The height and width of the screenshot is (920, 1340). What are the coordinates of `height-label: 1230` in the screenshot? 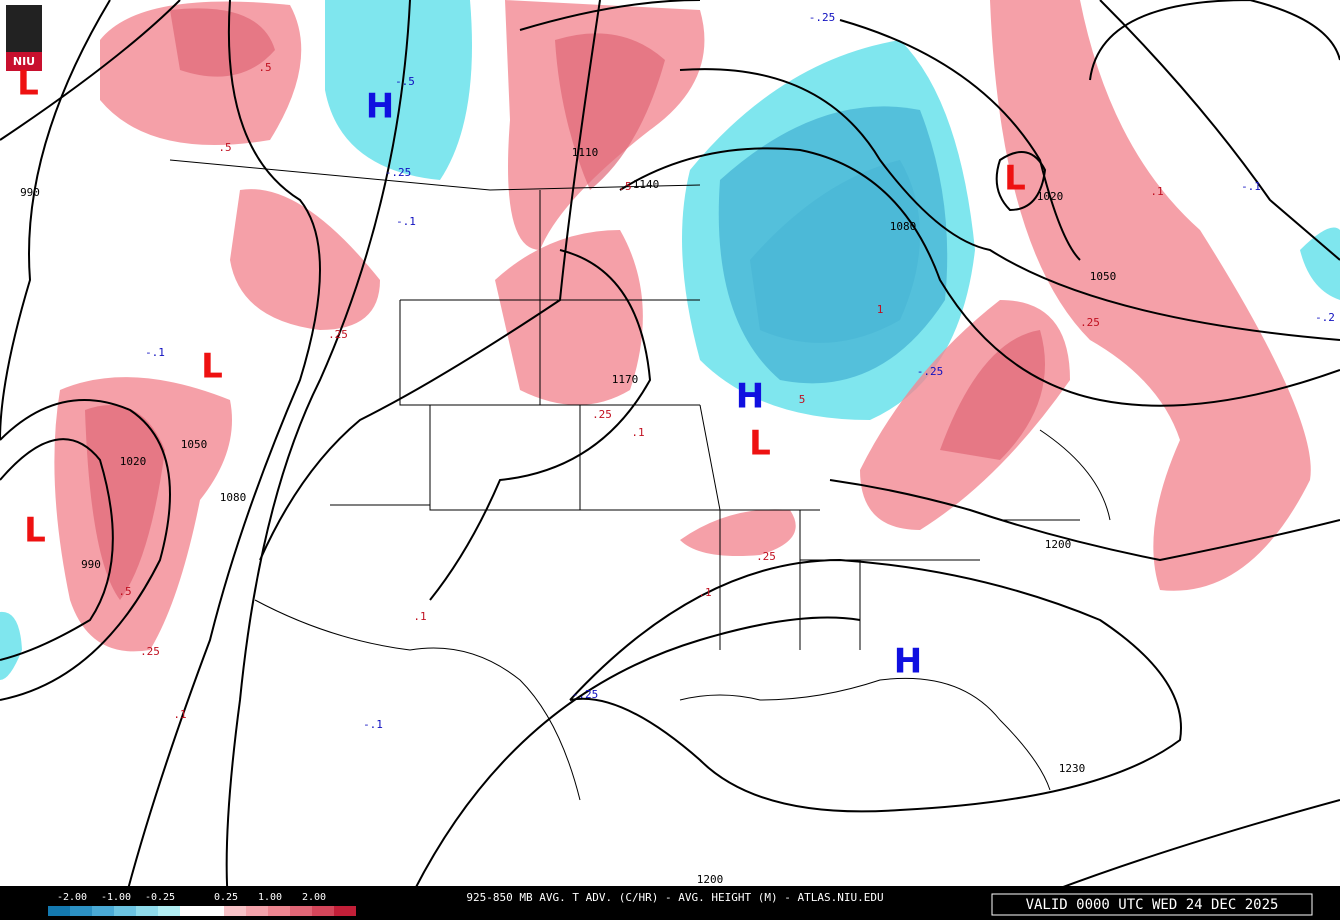 It's located at (1072, 768).